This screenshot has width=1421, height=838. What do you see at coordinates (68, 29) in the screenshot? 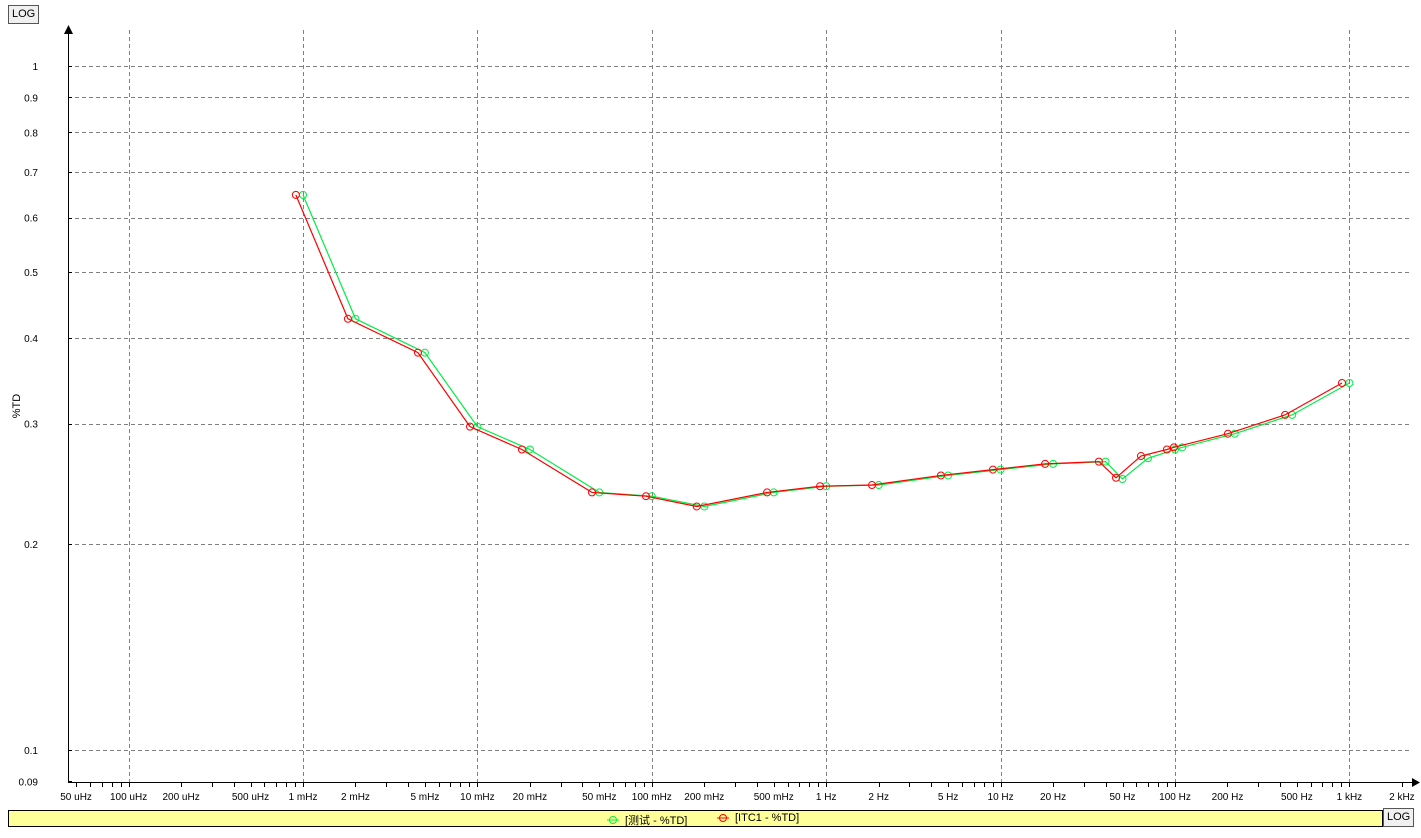
I see `y-axis-arrow-icon` at bounding box center [68, 29].